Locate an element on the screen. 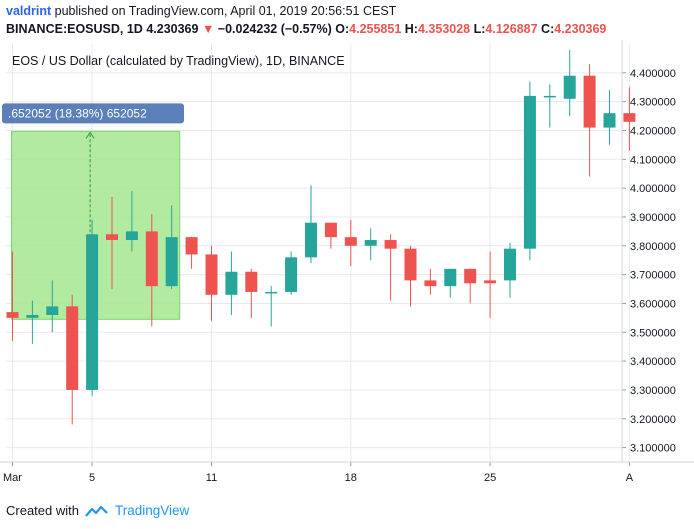 This screenshot has height=529, width=694. high-label: H: is located at coordinates (411, 29).